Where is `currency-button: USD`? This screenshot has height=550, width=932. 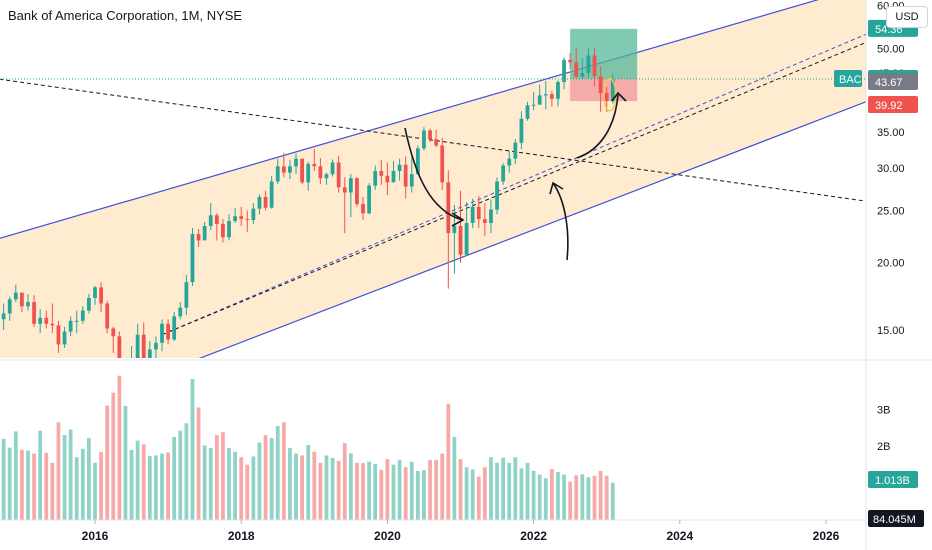 currency-button: USD is located at coordinates (907, 17).